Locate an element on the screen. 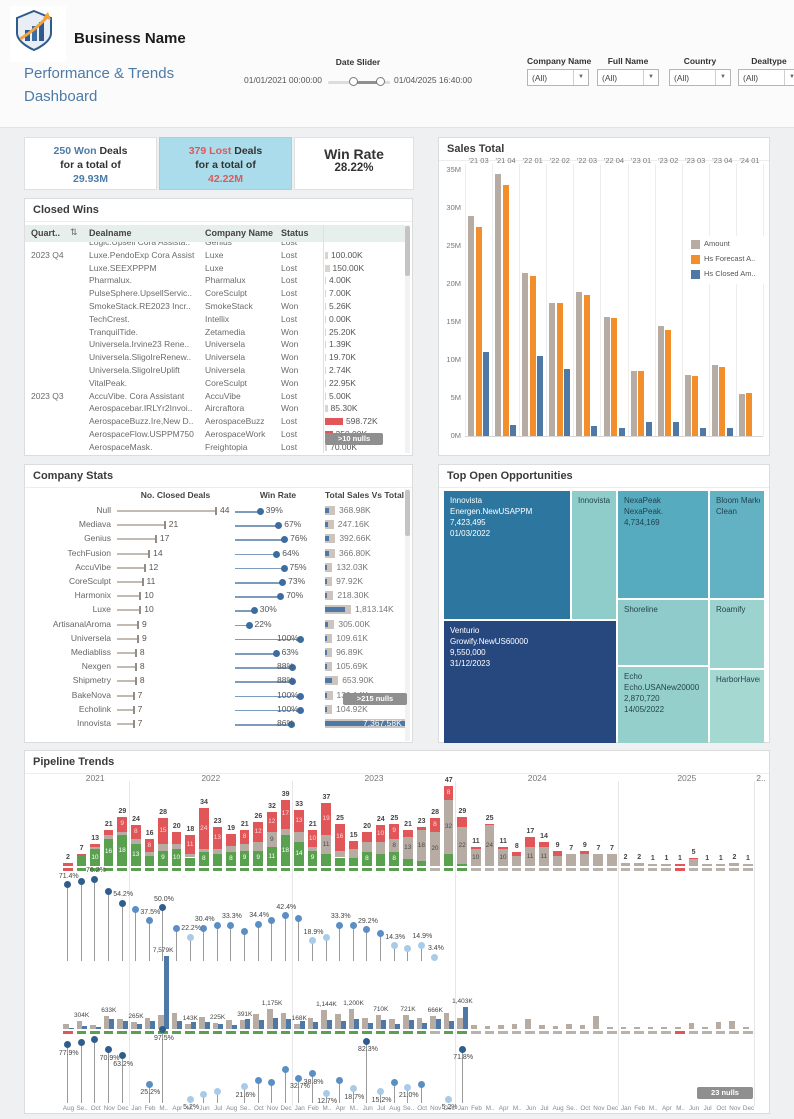 This screenshot has height=1119, width=794. sales-bar-hs-closed-am- is located at coordinates (729, 431).